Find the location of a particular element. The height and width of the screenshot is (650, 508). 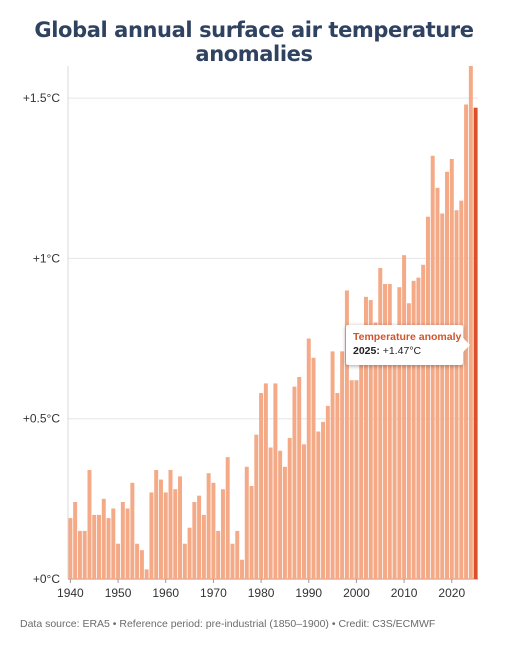

bar-1941 is located at coordinates (75, 540).